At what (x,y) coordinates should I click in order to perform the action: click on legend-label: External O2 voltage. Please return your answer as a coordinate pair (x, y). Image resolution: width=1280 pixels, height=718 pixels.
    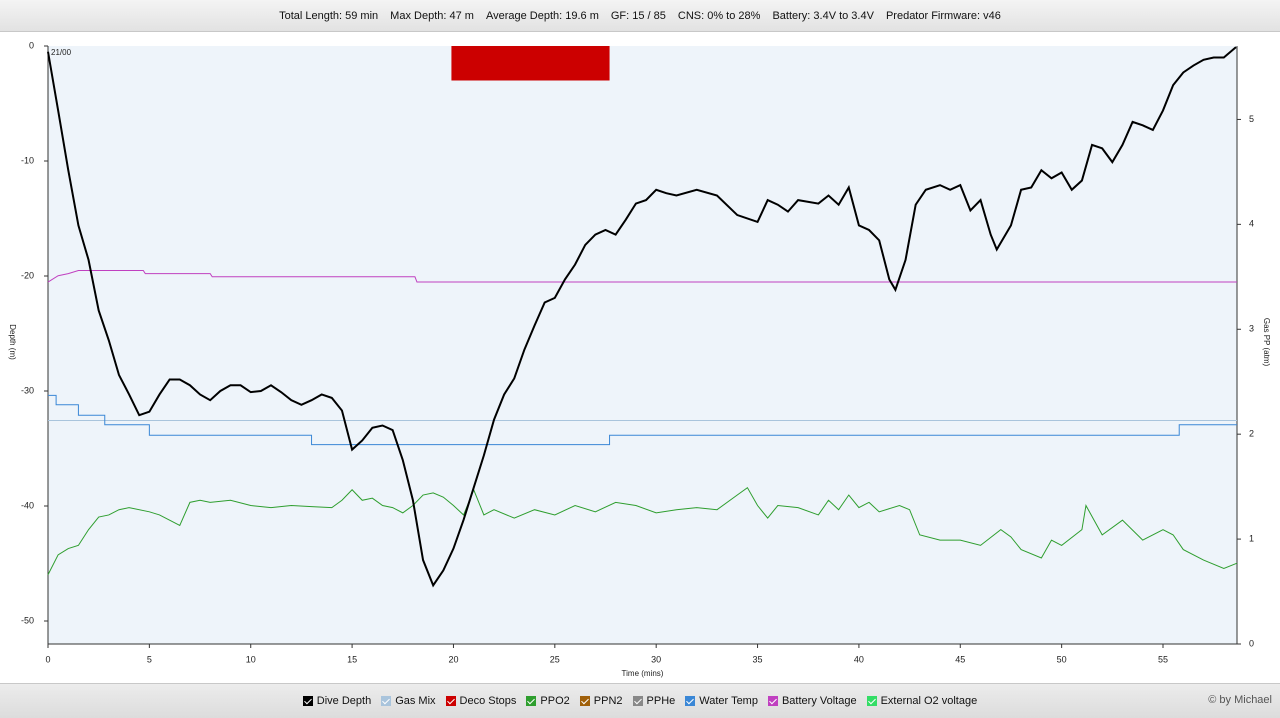
    Looking at the image, I should click on (929, 701).